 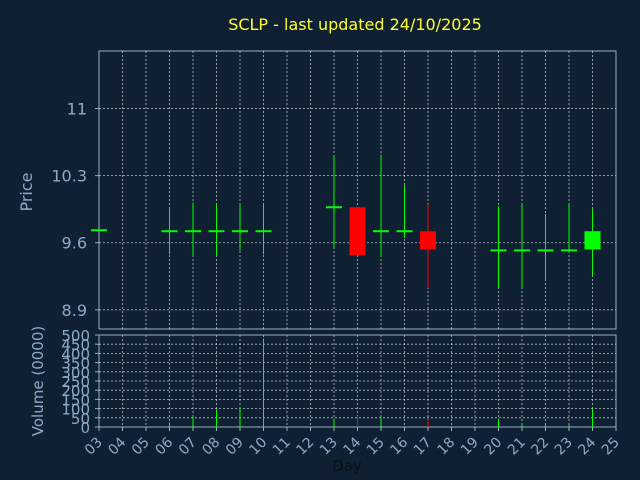 What do you see at coordinates (74, 310) in the screenshot?
I see `price-tick-label: 8.9` at bounding box center [74, 310].